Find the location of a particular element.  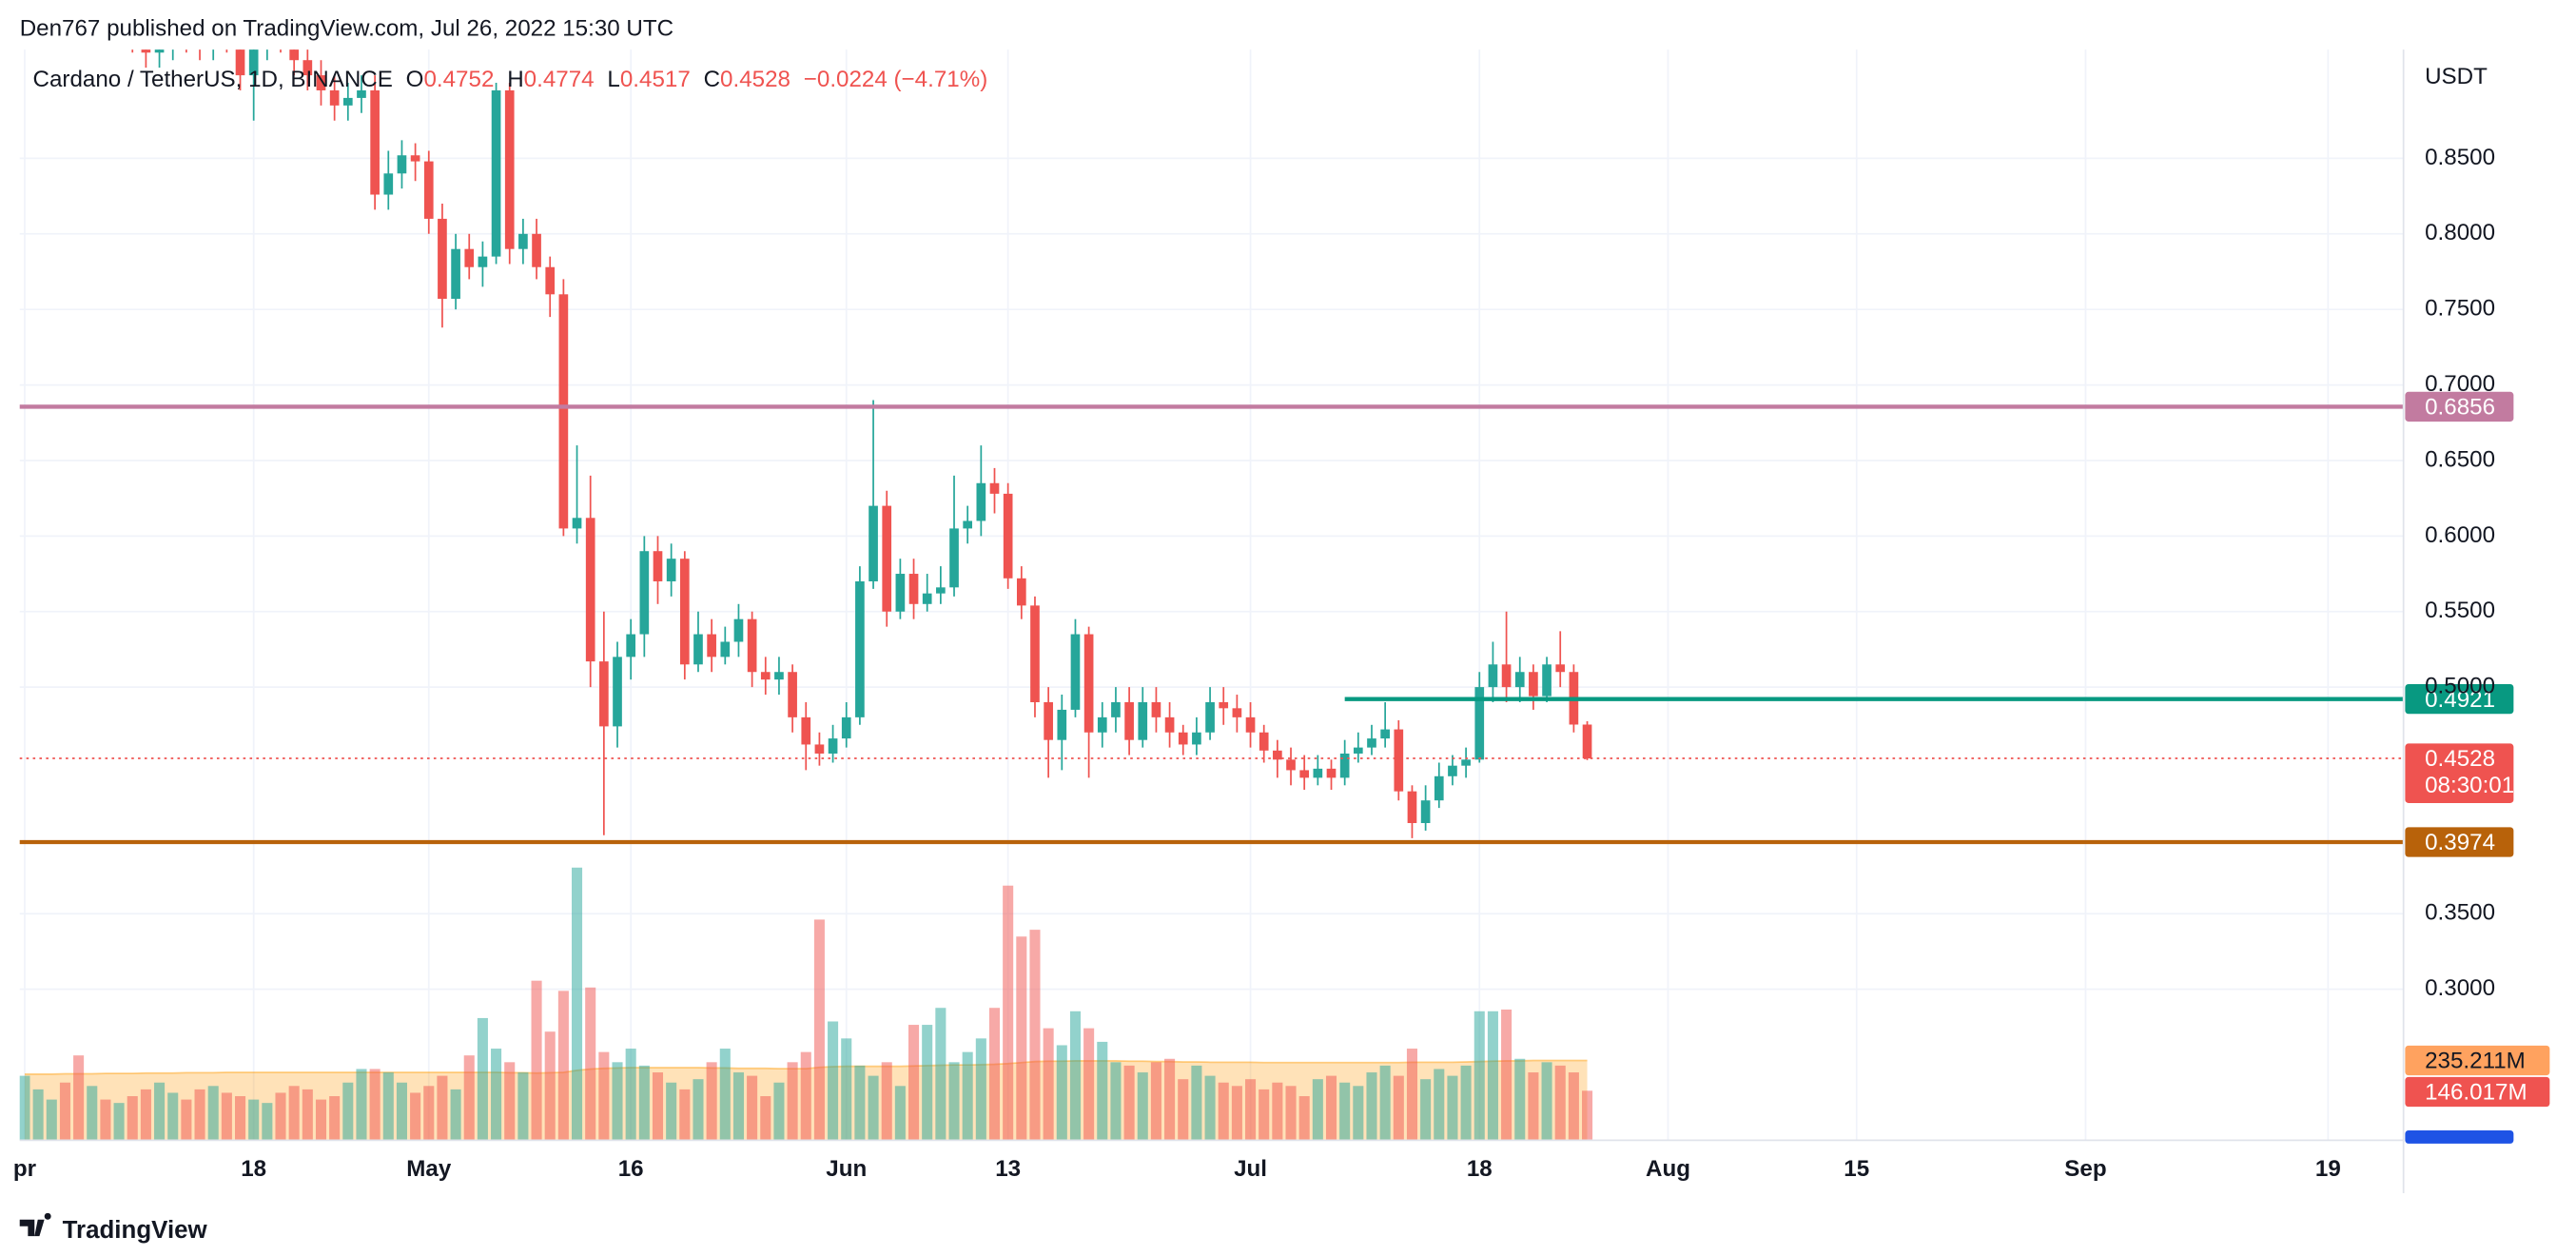

volume-ma-label-bg is located at coordinates (2477, 1060).